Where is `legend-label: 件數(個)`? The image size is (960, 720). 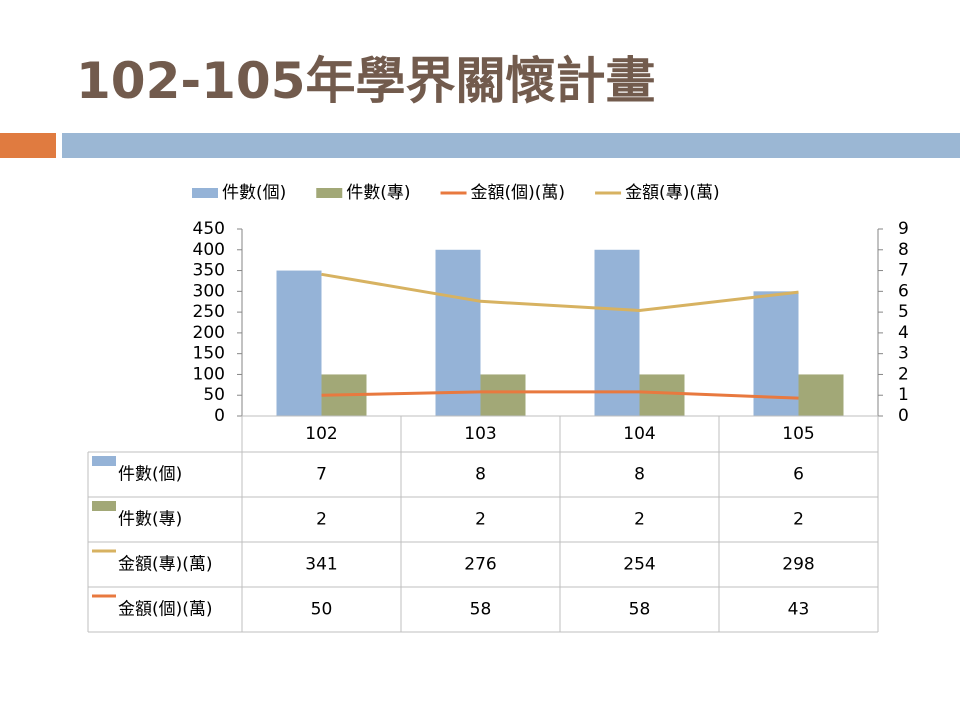 legend-label: 件數(個) is located at coordinates (254, 193).